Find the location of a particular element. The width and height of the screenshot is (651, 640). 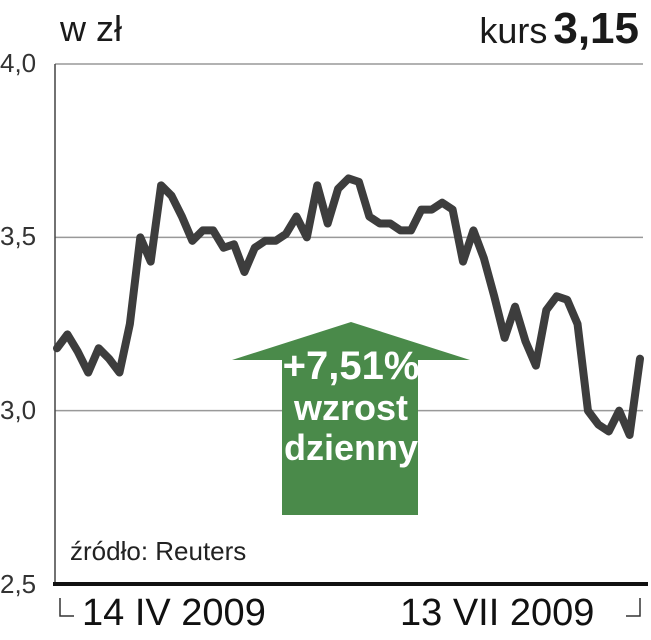

x-bracket-right is located at coordinates (633, 607).